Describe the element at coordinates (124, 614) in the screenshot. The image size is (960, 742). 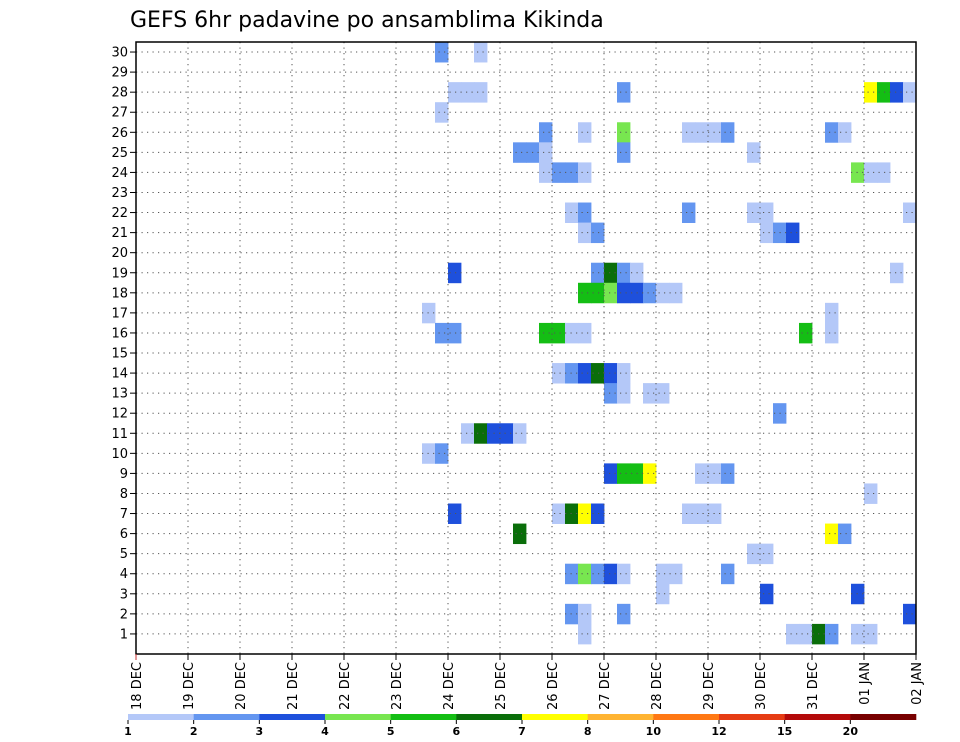
I see `y-tick-label: 2` at that location.